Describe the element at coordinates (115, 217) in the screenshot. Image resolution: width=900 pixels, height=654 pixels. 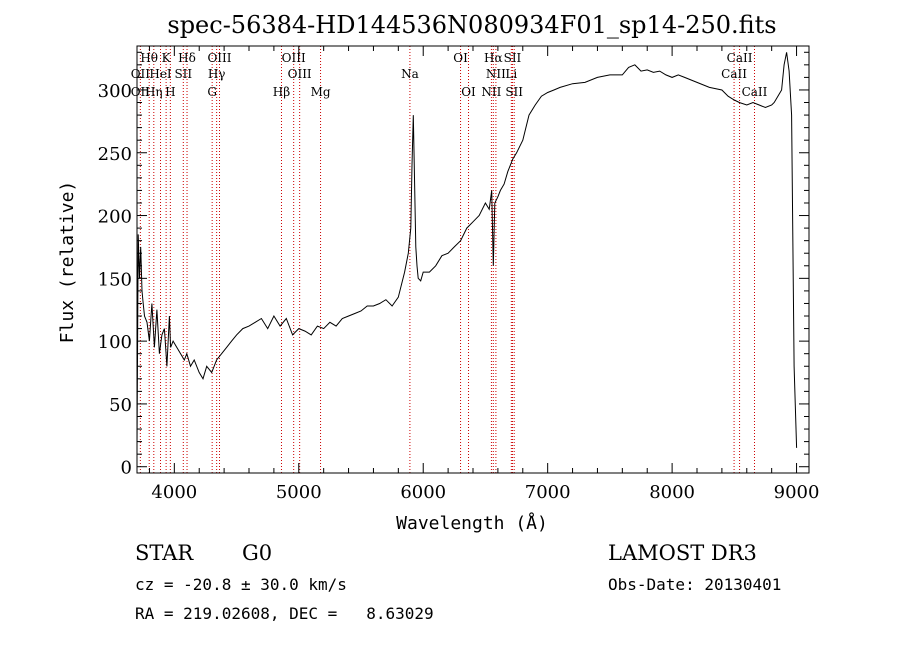
I see `y-tick-label-4: 200` at that location.